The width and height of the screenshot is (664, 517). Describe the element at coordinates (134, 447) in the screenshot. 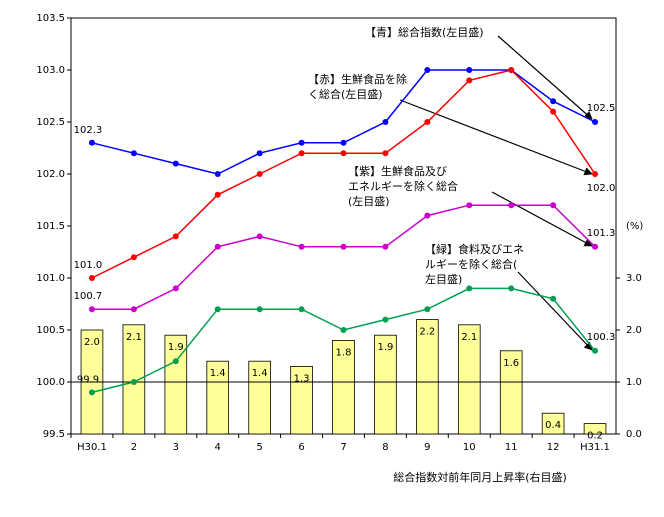

I see `x-tick-label: 2` at that location.